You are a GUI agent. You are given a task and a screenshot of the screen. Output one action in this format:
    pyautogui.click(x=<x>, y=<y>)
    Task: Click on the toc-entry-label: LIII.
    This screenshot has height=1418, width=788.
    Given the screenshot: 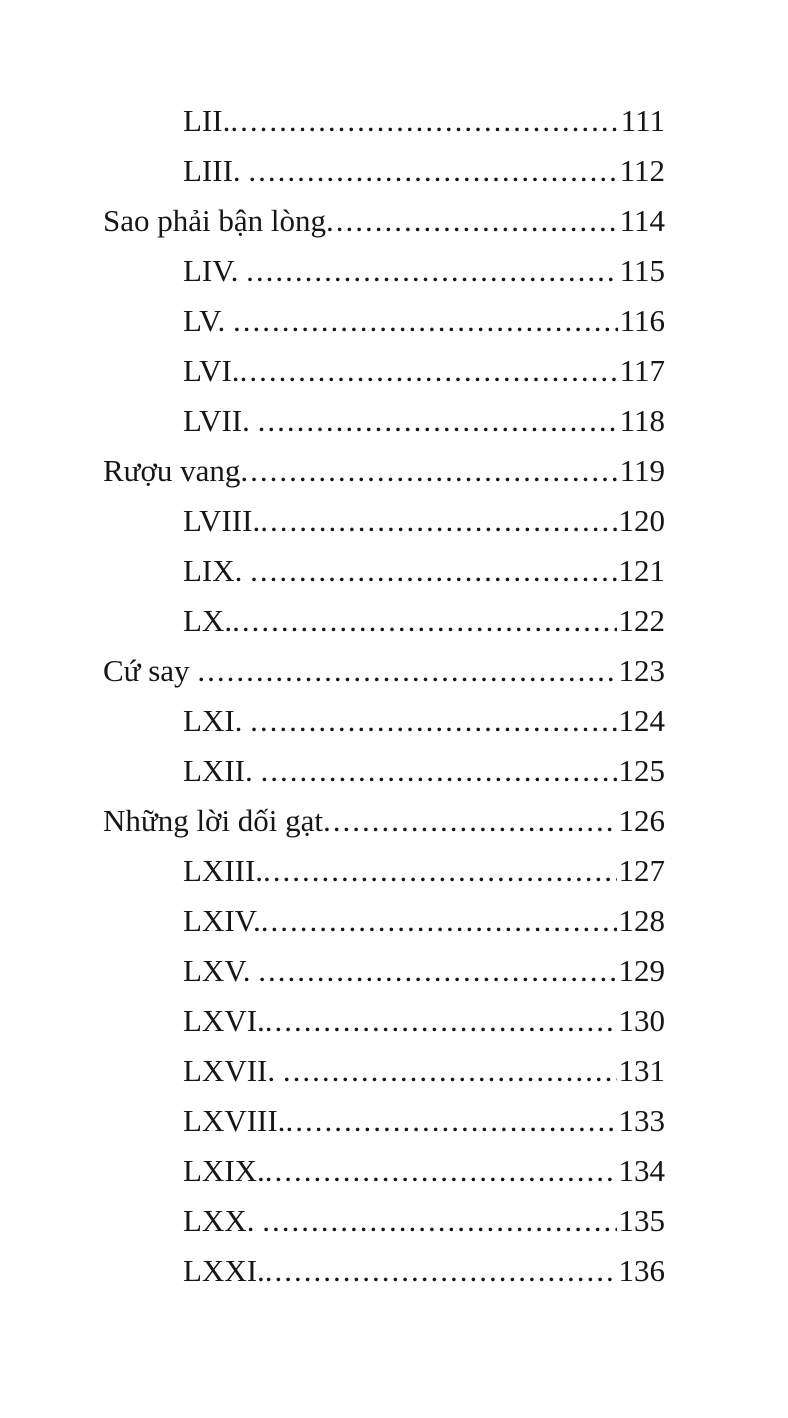 What is the action you would take?
    pyautogui.click(x=216, y=170)
    